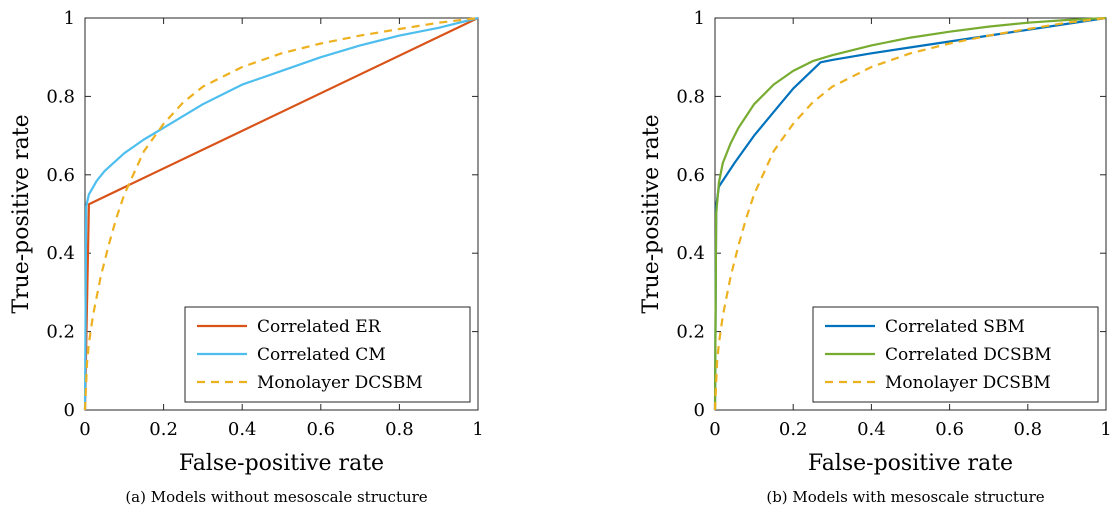  Describe the element at coordinates (276, 497) in the screenshot. I see `figure-caption: (a) Models without mesoscale structure` at that location.